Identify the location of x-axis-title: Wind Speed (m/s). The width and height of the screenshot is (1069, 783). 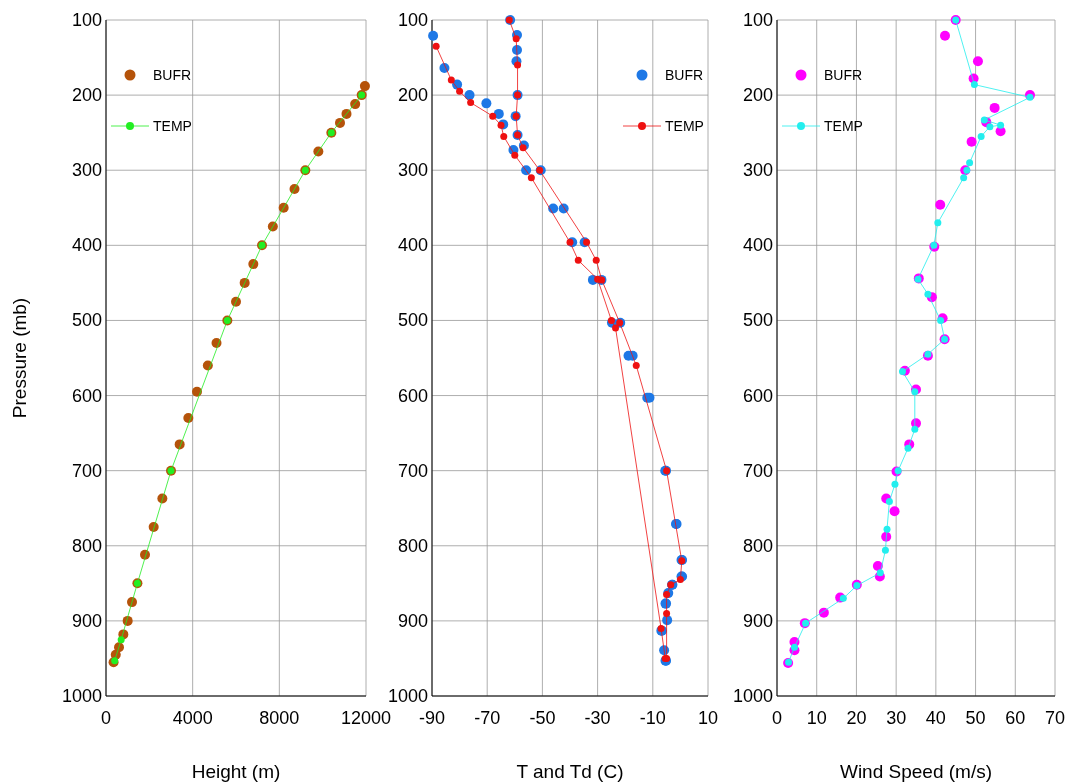
(916, 771).